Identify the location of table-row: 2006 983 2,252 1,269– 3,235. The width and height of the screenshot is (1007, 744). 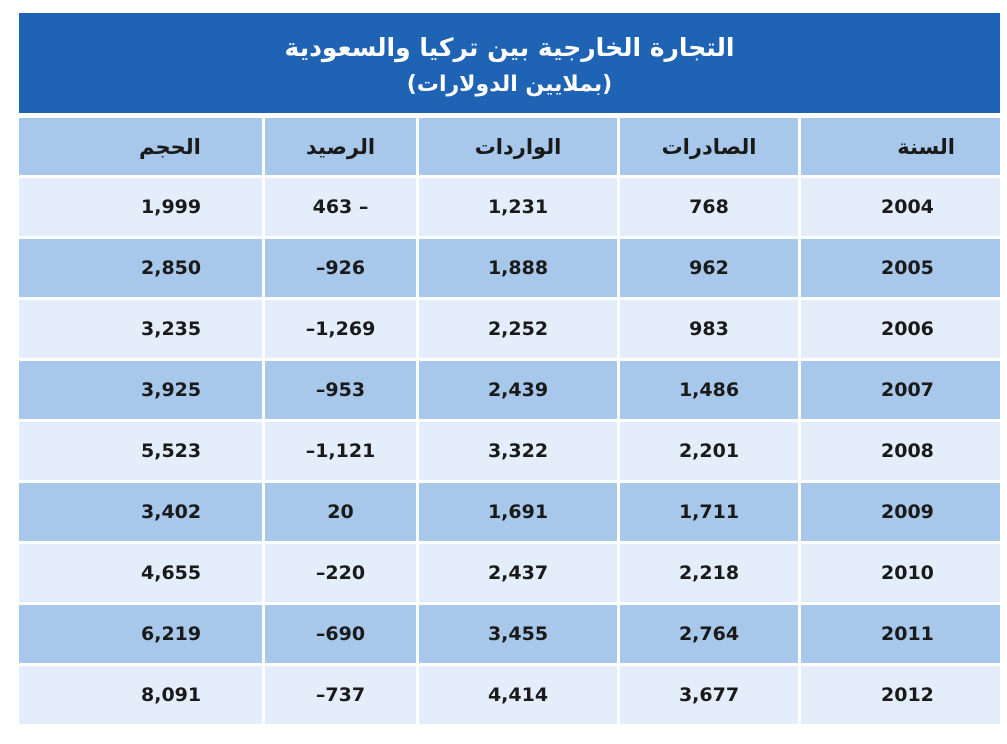
(509, 329).